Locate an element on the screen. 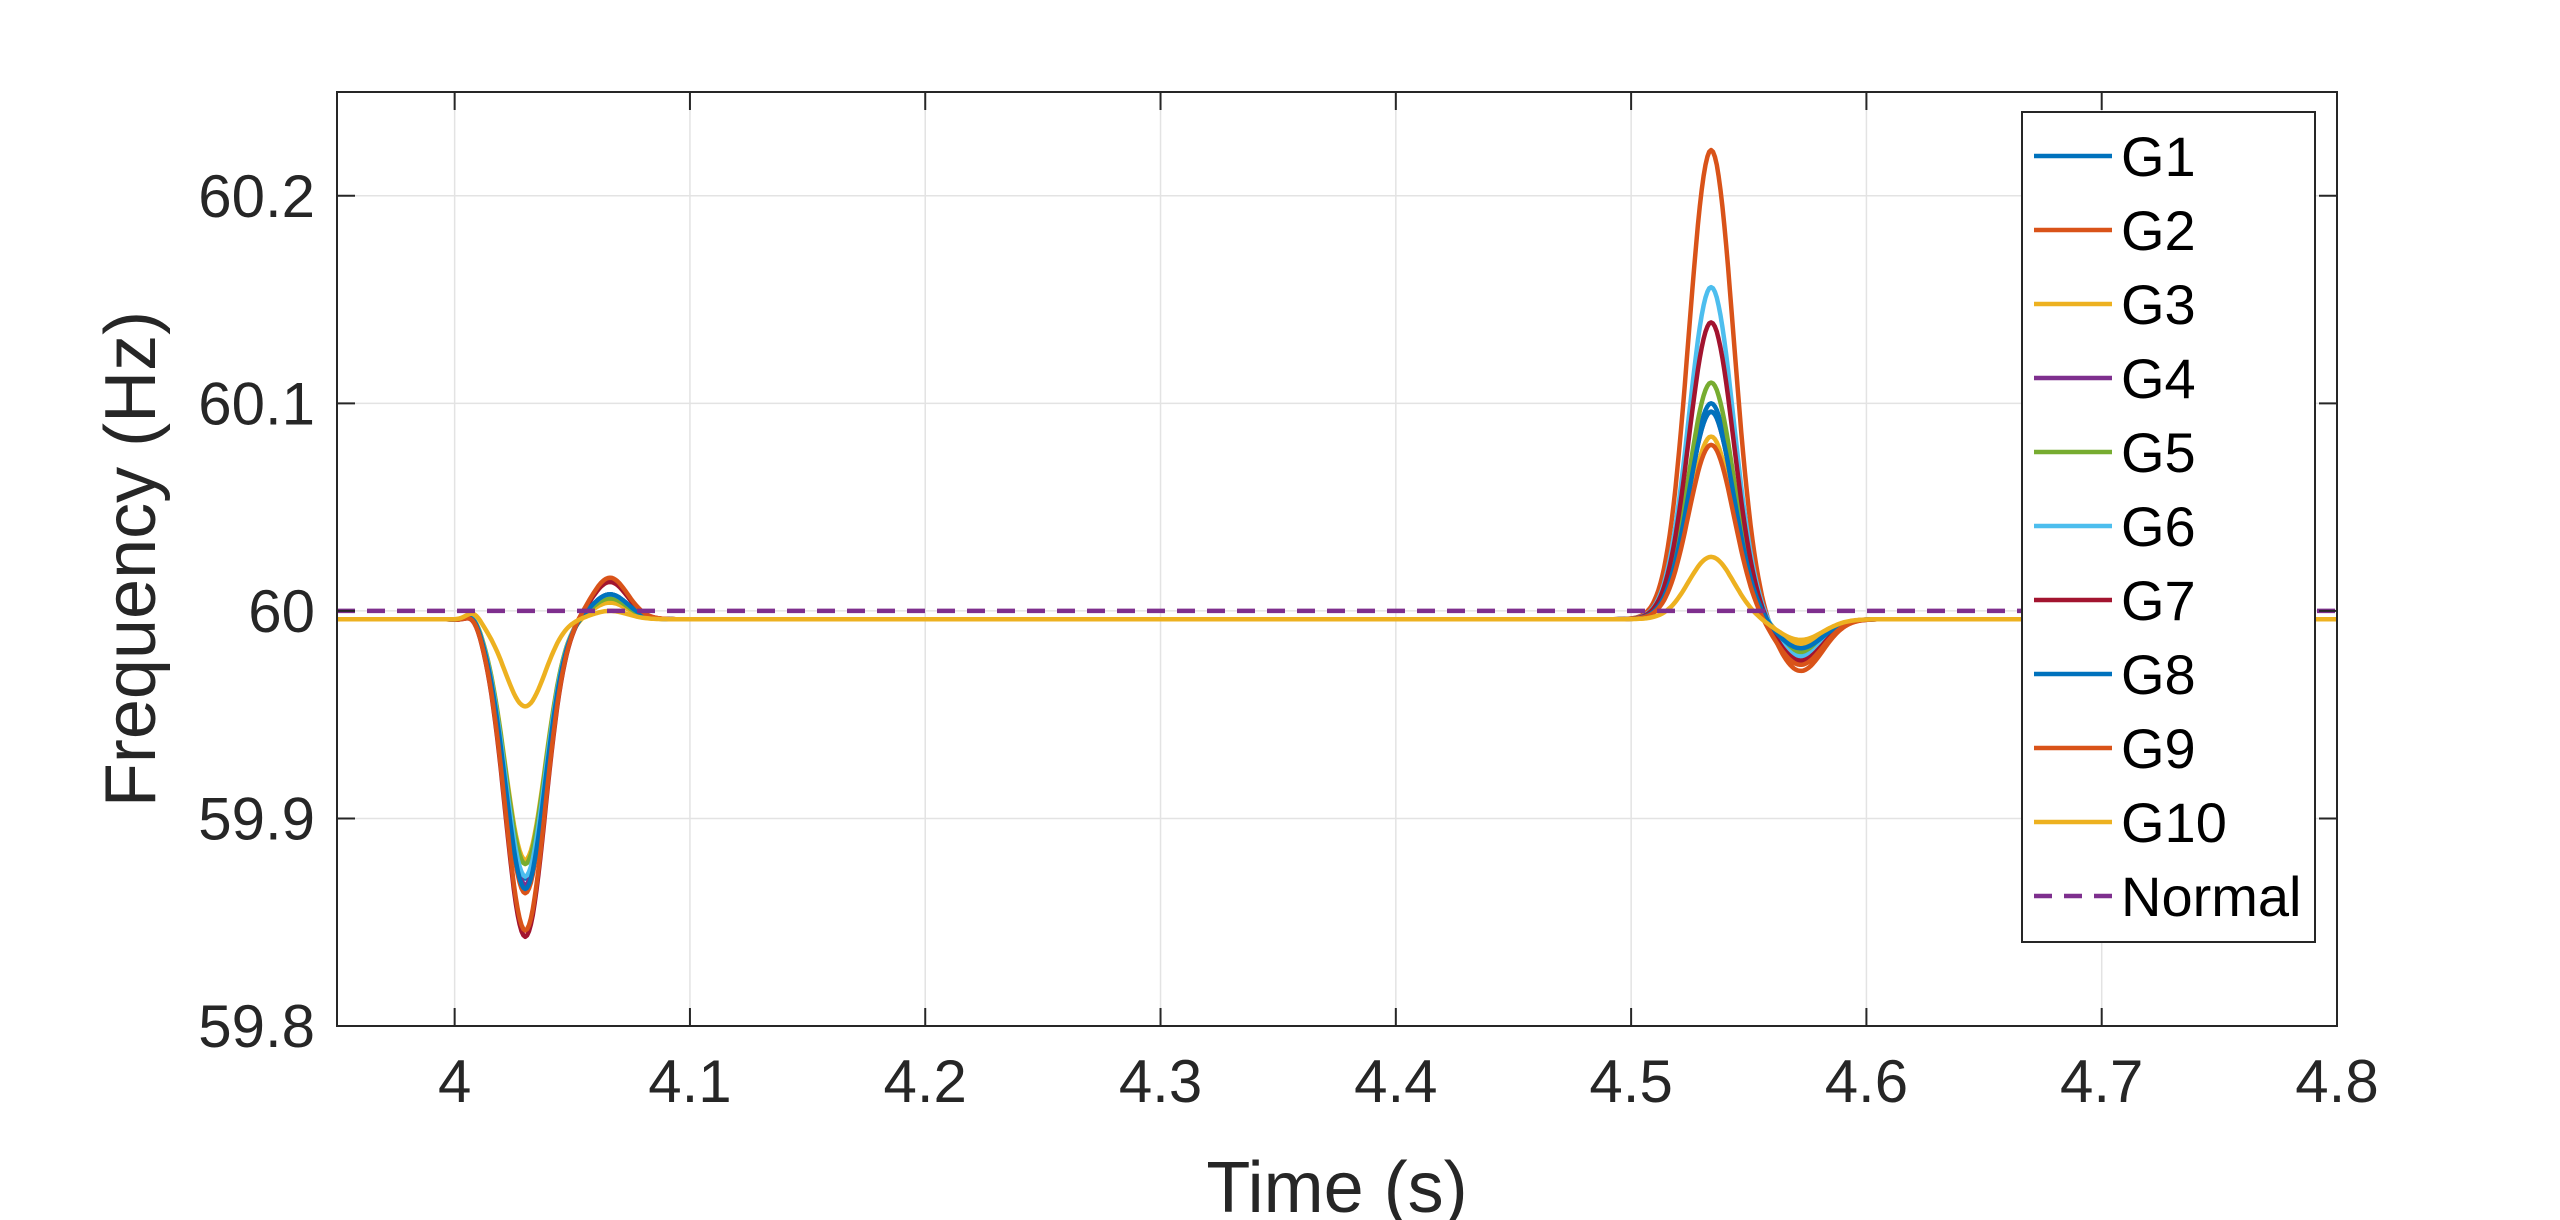 This screenshot has width=2560, height=1220. y-axis-label: Frequency (Hz) is located at coordinates (131, 559).